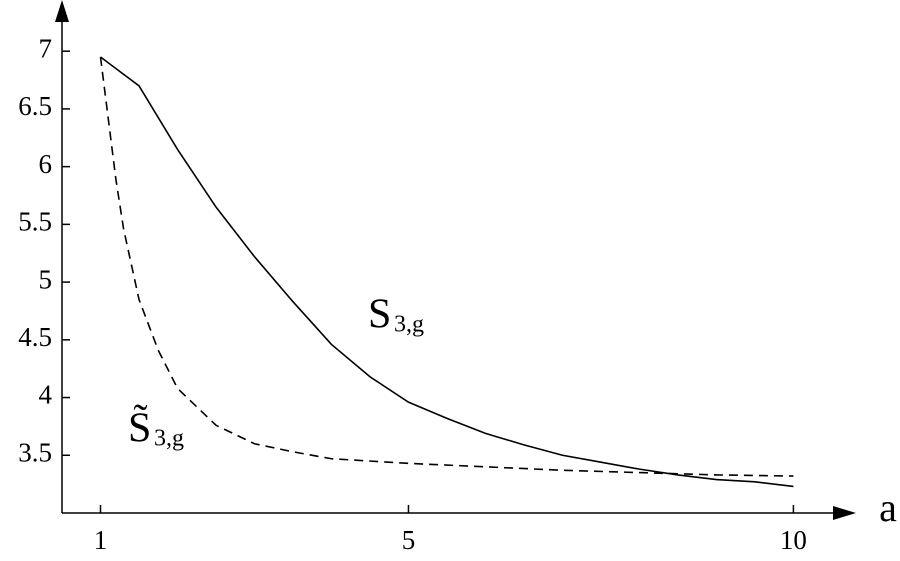 The image size is (900, 561). What do you see at coordinates (46, 395) in the screenshot?
I see `y-tick-label: 4` at bounding box center [46, 395].